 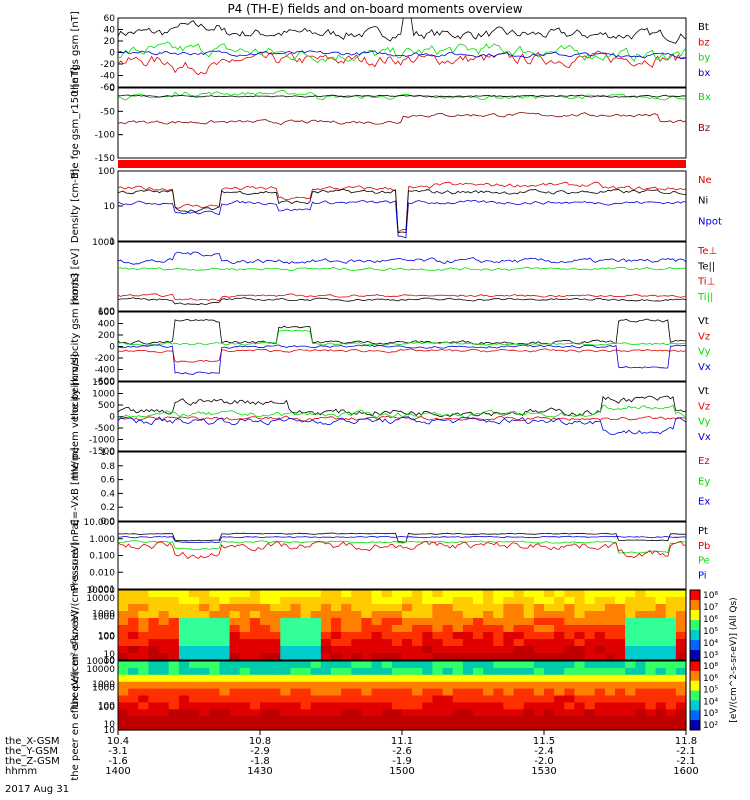 I want to click on x-tick-label: -2.4, so click(x=544, y=751).